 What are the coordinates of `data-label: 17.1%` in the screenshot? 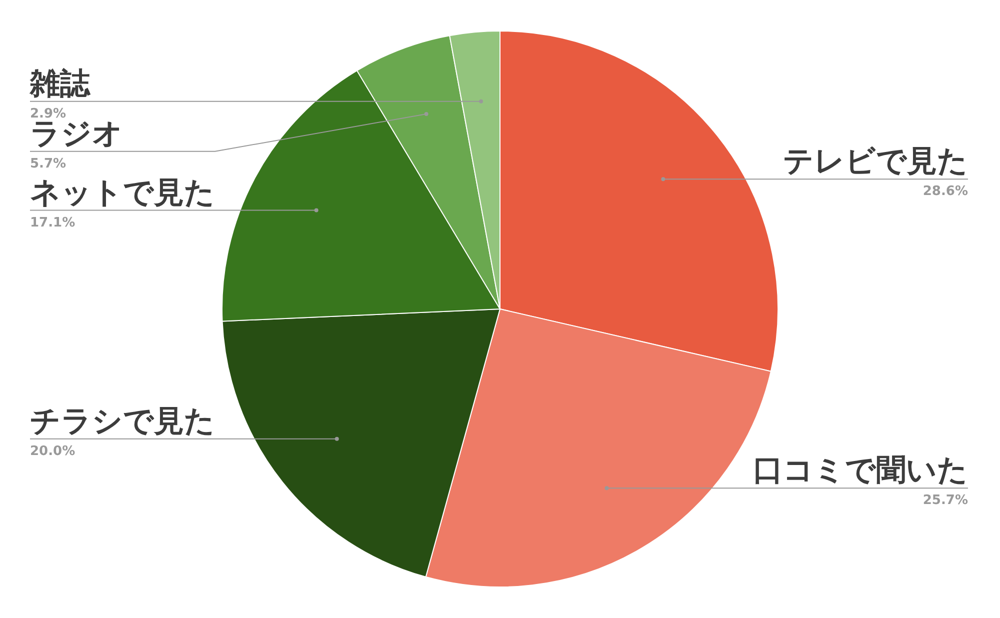 It's located at (53, 222).